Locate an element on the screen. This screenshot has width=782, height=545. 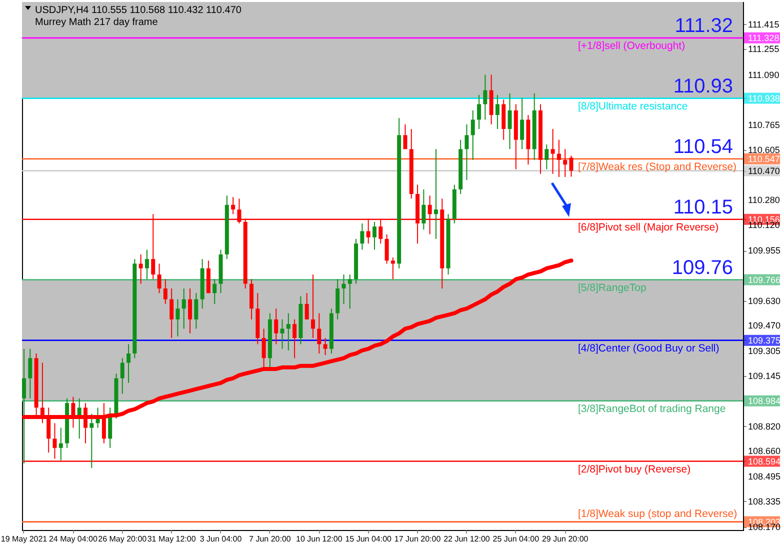
y-tick-label: 111.328 is located at coordinates (764, 37).